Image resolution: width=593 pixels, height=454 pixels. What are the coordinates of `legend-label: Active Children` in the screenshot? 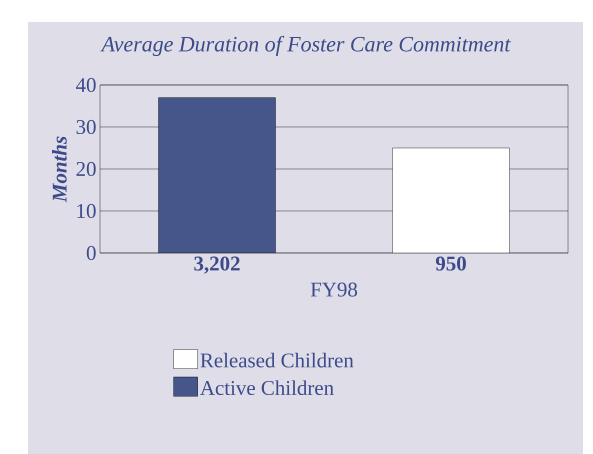 It's located at (267, 388).